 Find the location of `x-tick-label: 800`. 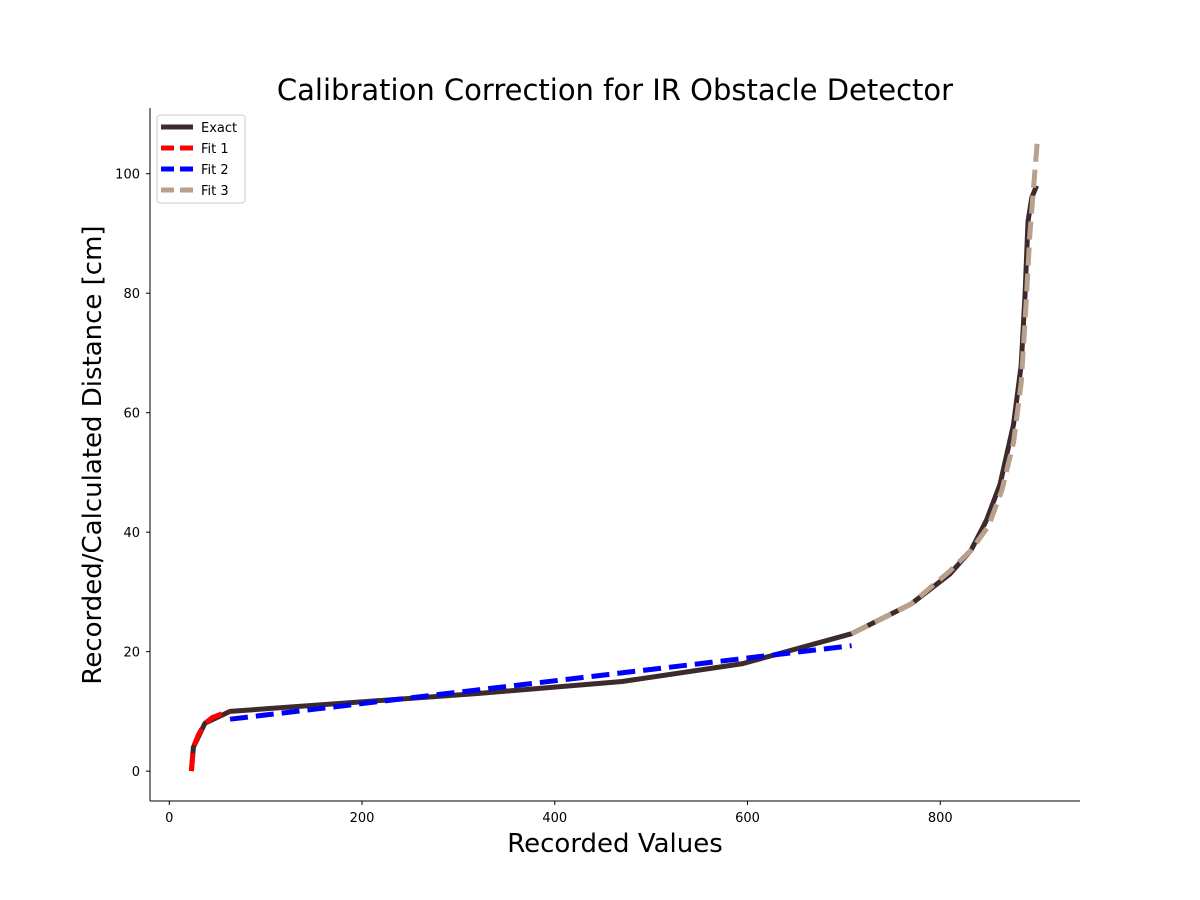

x-tick-label: 800 is located at coordinates (940, 818).